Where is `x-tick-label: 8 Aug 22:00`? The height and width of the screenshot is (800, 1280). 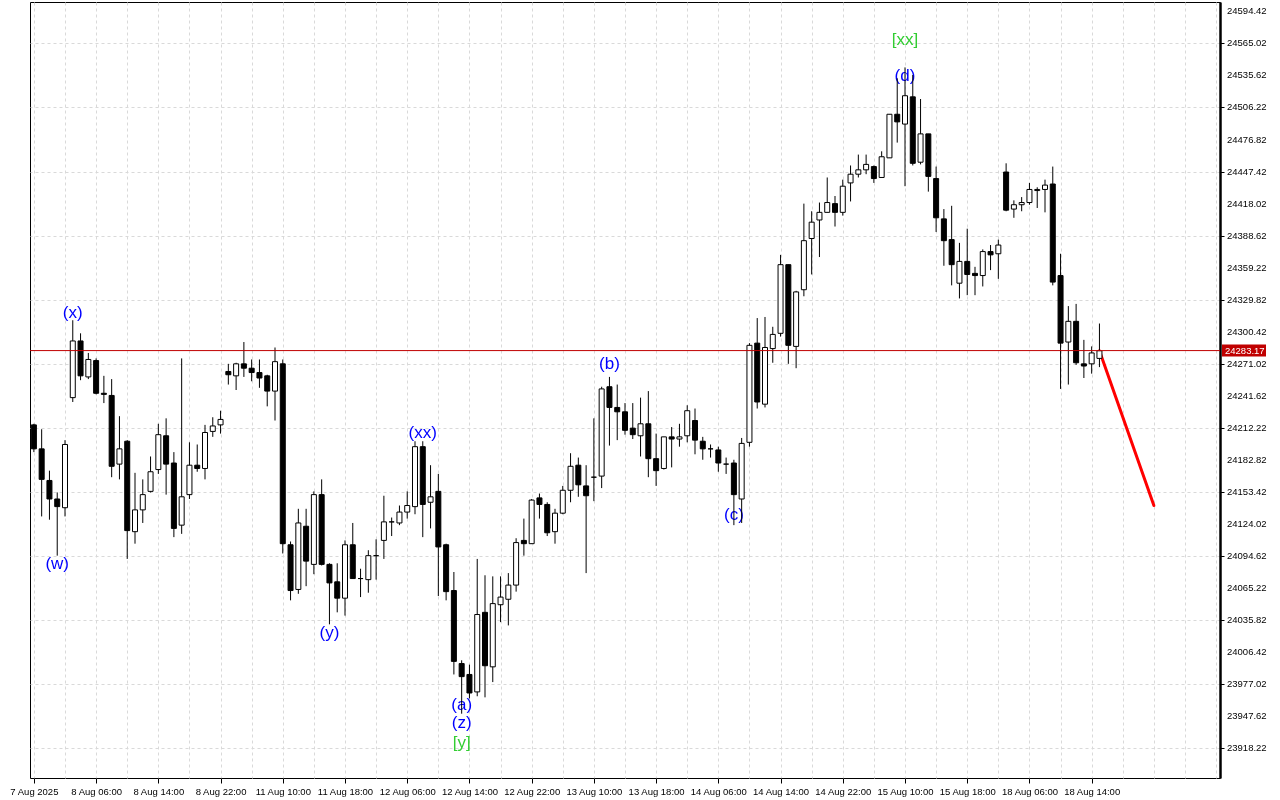
x-tick-label: 8 Aug 22:00 is located at coordinates (221, 791).